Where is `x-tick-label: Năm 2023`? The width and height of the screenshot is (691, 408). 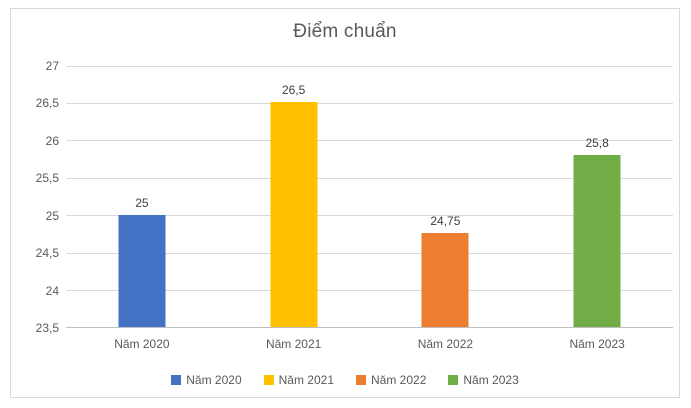 x-tick-label: Năm 2023 is located at coordinates (597, 344).